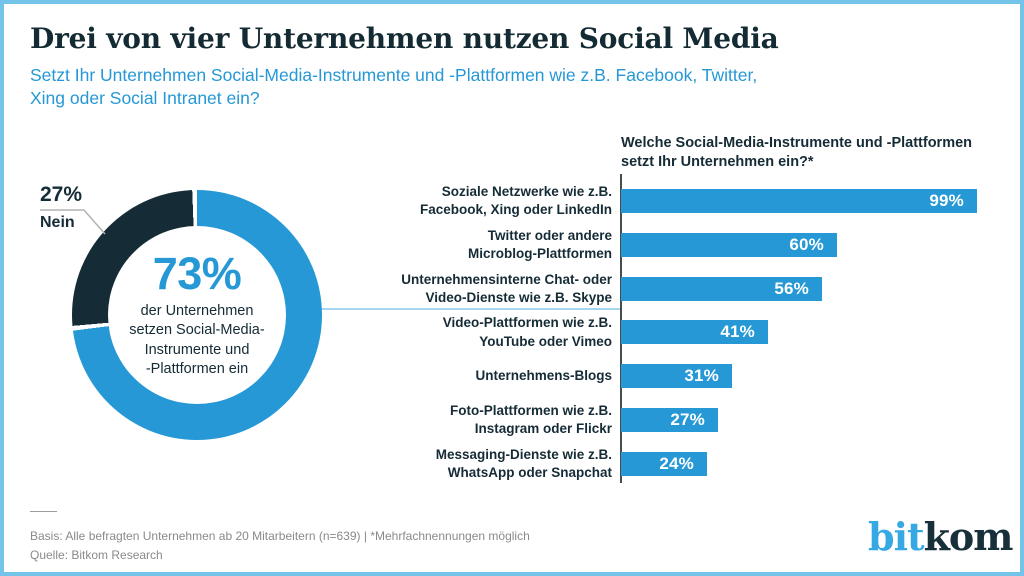  What do you see at coordinates (946, 200) in the screenshot?
I see `bar-value-label: 99%` at bounding box center [946, 200].